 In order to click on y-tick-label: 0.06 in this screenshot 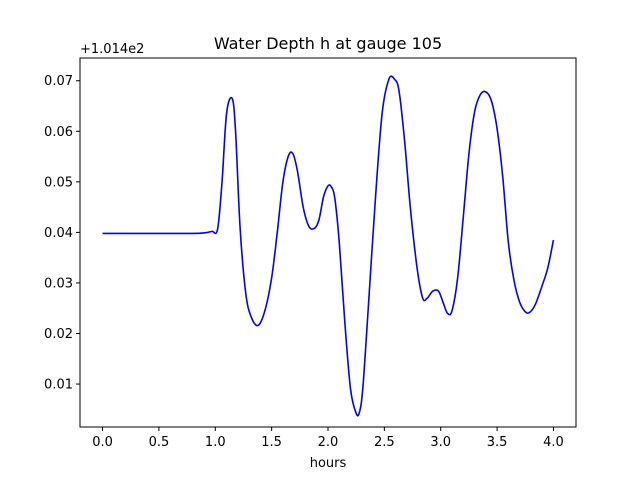, I will do `click(58, 132)`.